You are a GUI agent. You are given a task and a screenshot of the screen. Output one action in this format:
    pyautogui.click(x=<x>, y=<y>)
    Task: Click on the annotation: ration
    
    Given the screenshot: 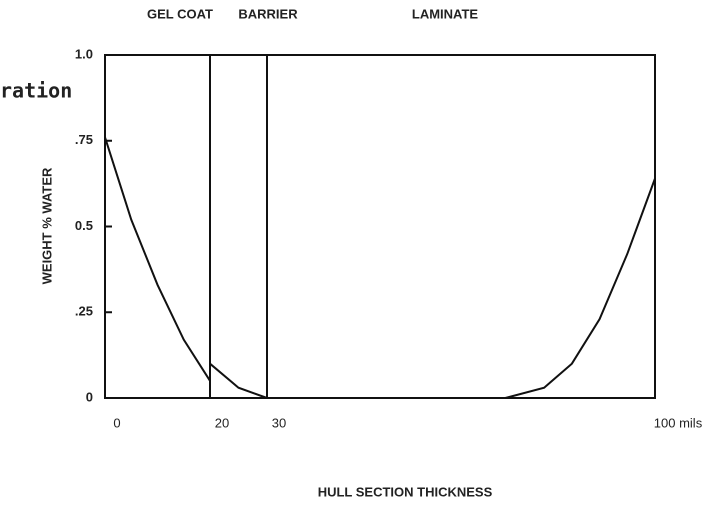 What is the action you would take?
    pyautogui.click(x=36, y=91)
    